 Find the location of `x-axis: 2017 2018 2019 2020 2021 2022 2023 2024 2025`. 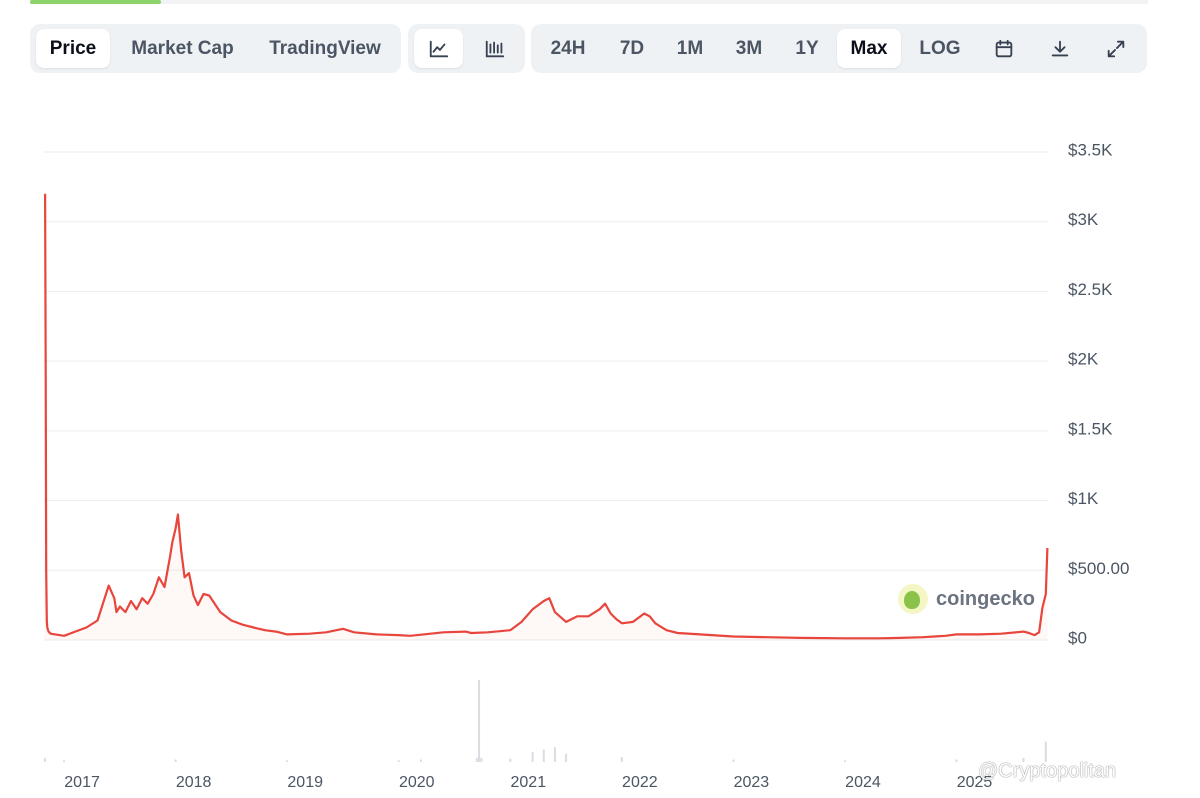

x-axis: 2017 2018 2019 2020 2021 2022 2023 2024 2025 is located at coordinates (528, 782).